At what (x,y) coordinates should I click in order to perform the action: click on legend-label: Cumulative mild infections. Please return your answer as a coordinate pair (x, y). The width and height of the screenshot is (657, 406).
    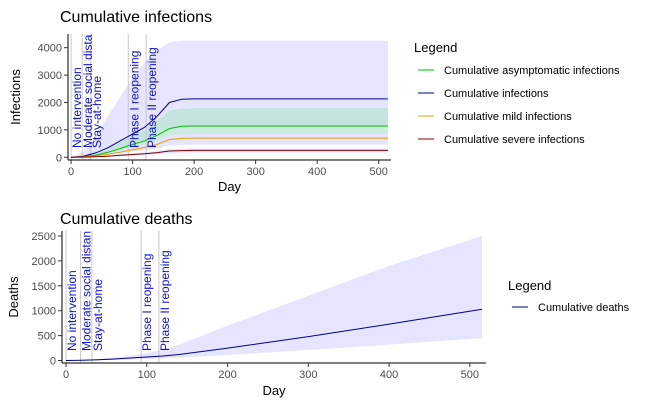
    Looking at the image, I should click on (508, 117).